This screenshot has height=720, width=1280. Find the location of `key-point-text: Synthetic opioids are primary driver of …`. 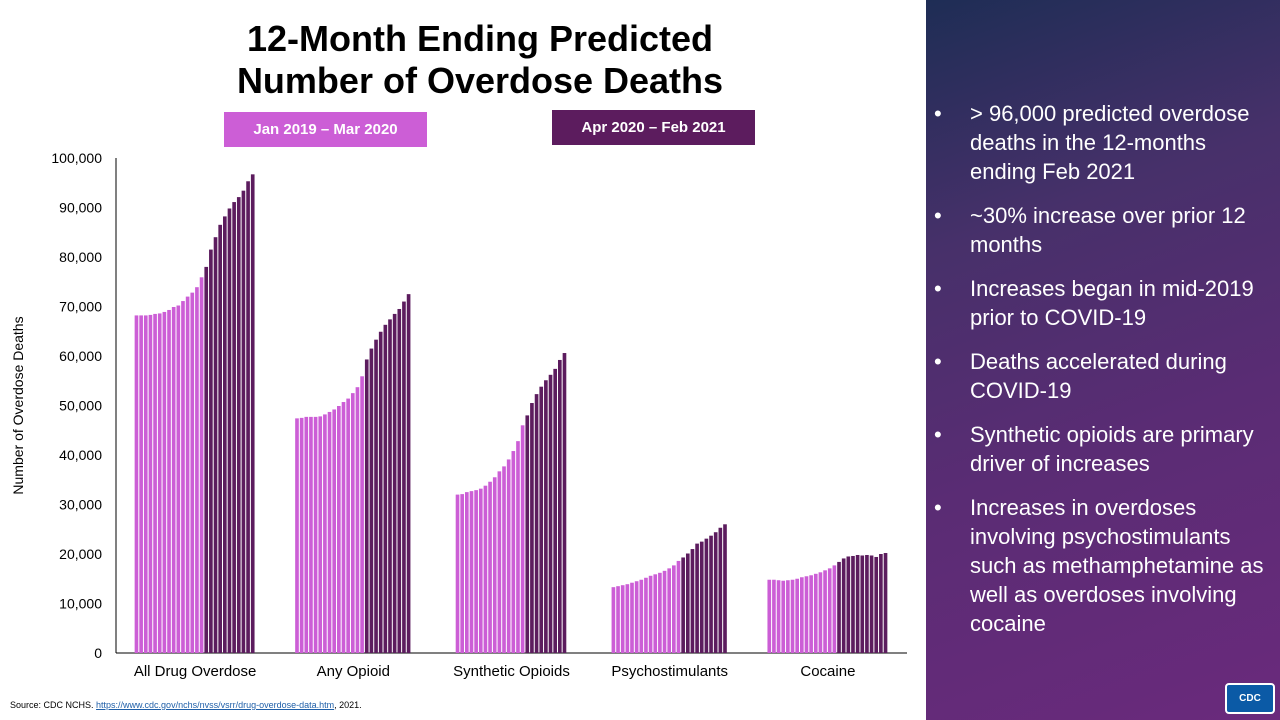

key-point-text: Synthetic opioids are primary driver of … is located at coordinates (1112, 449).